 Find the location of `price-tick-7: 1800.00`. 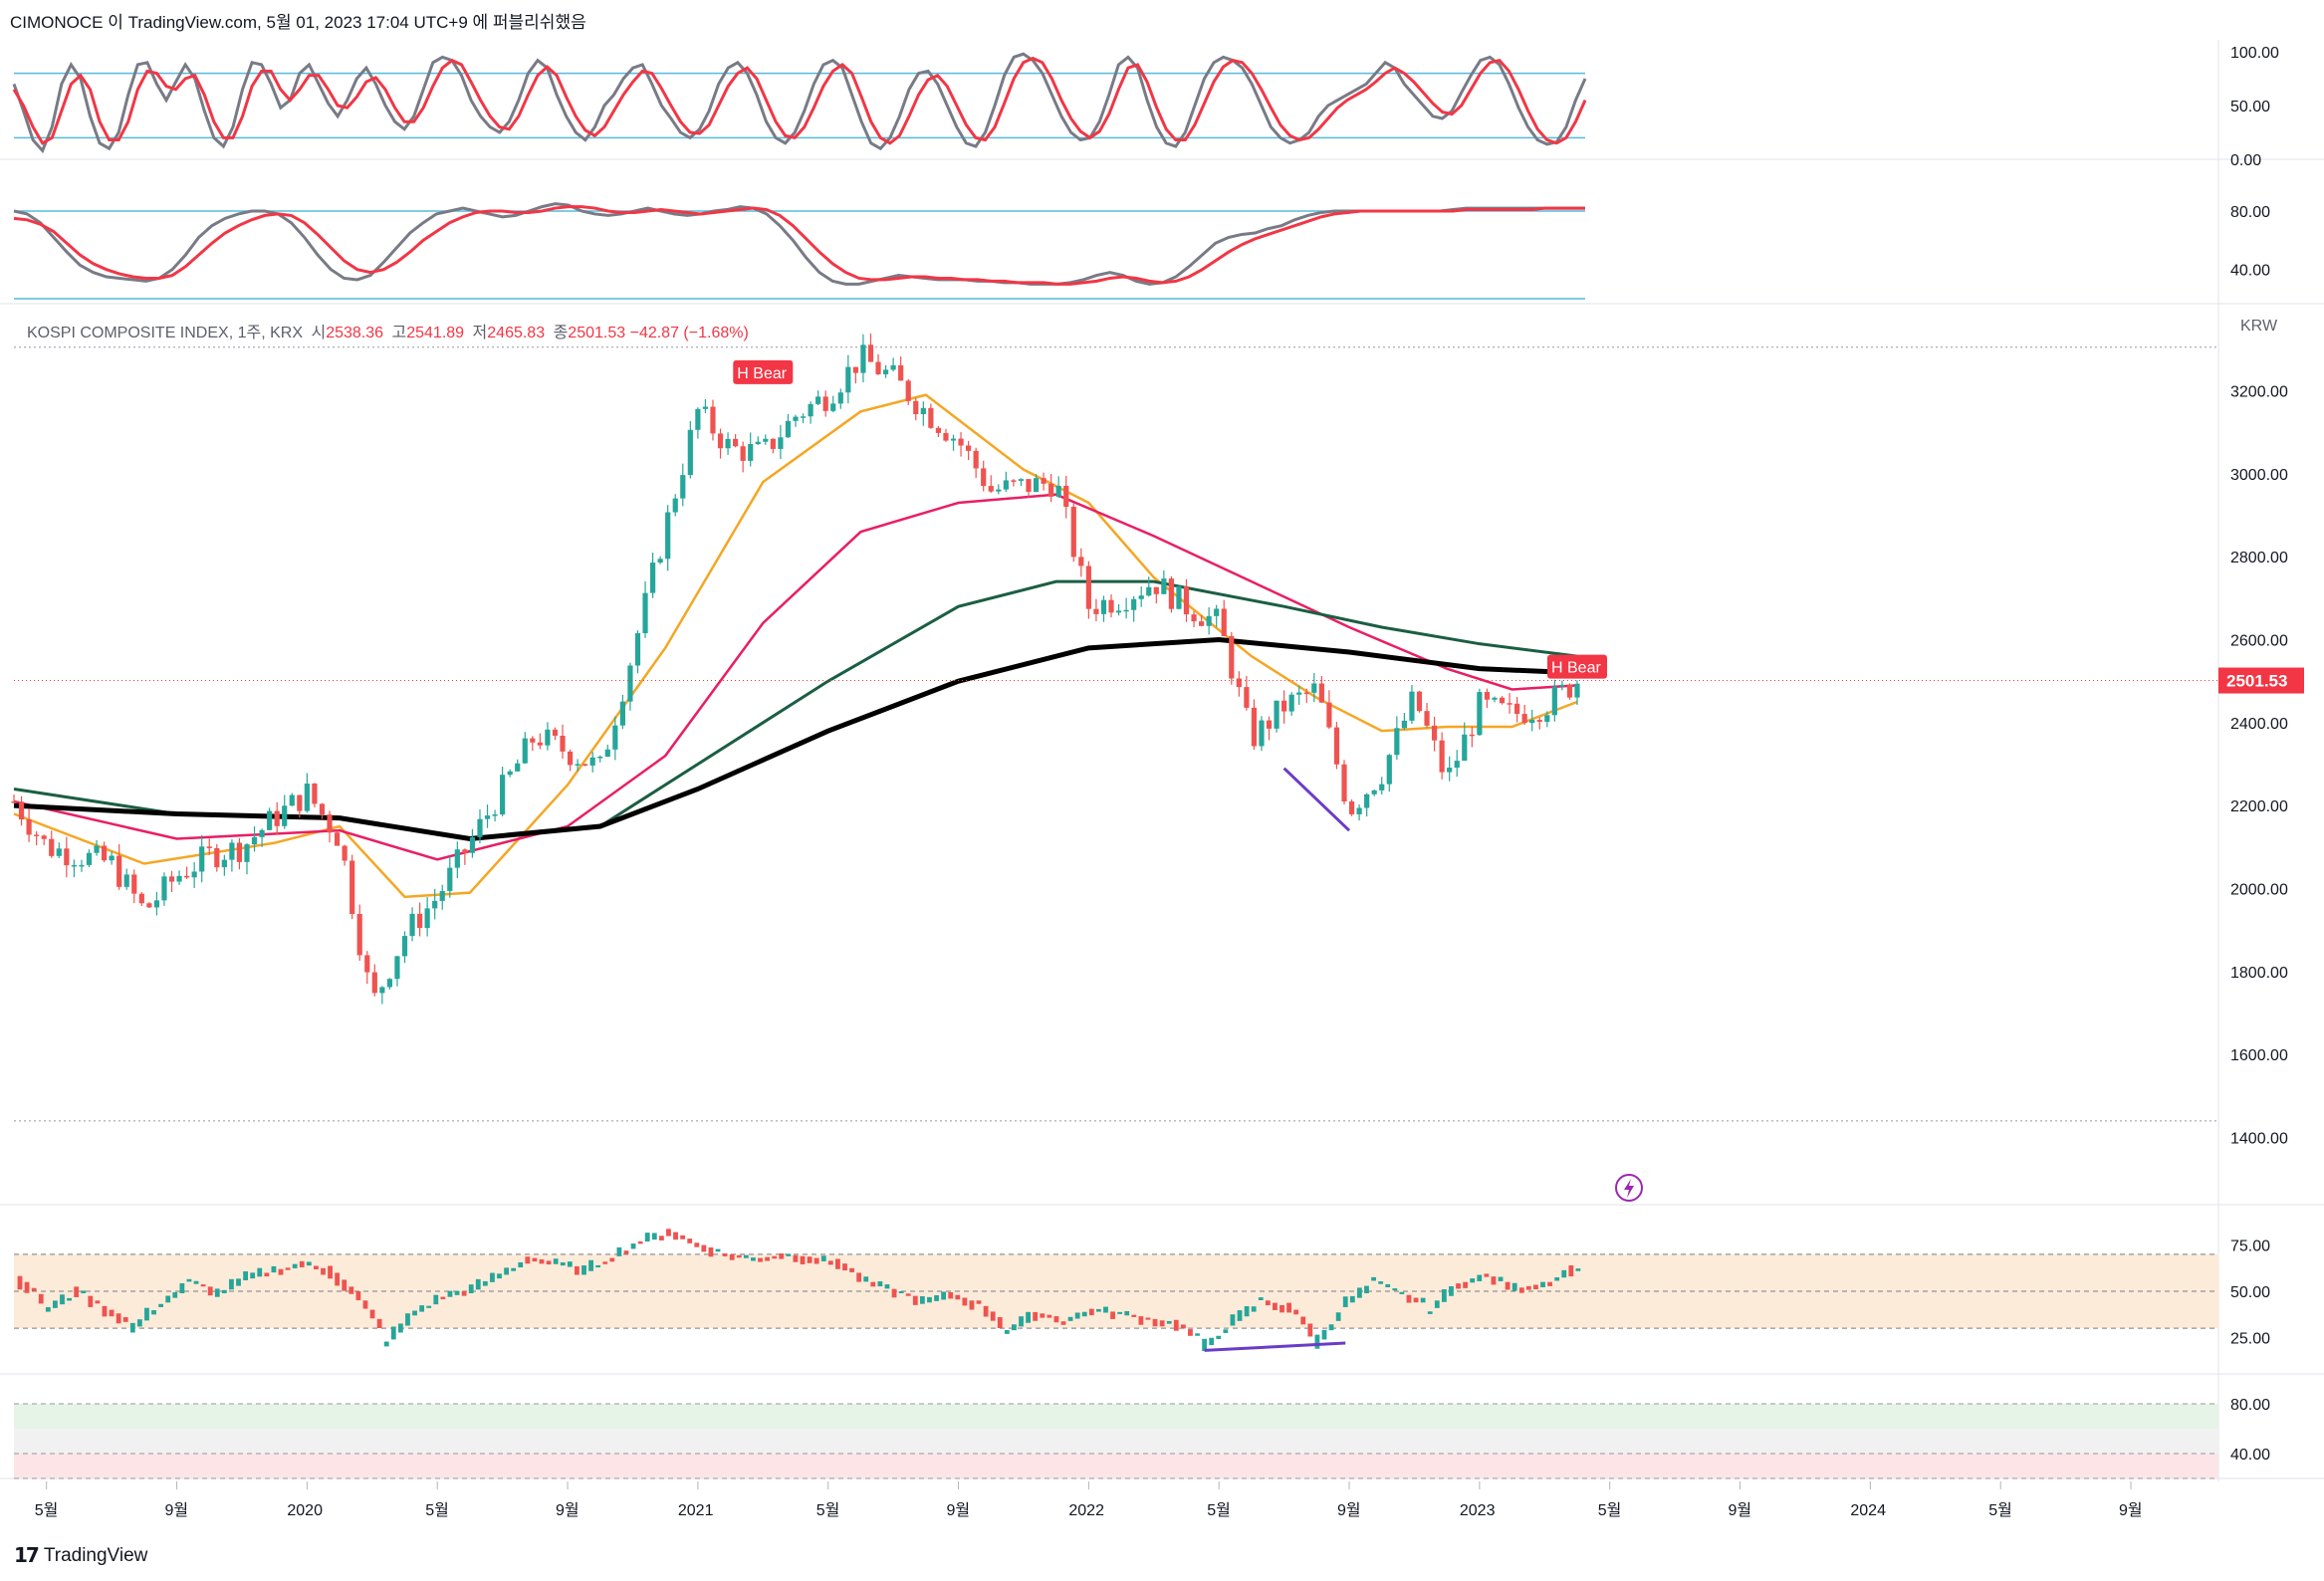

price-tick-7: 1800.00 is located at coordinates (2259, 973).